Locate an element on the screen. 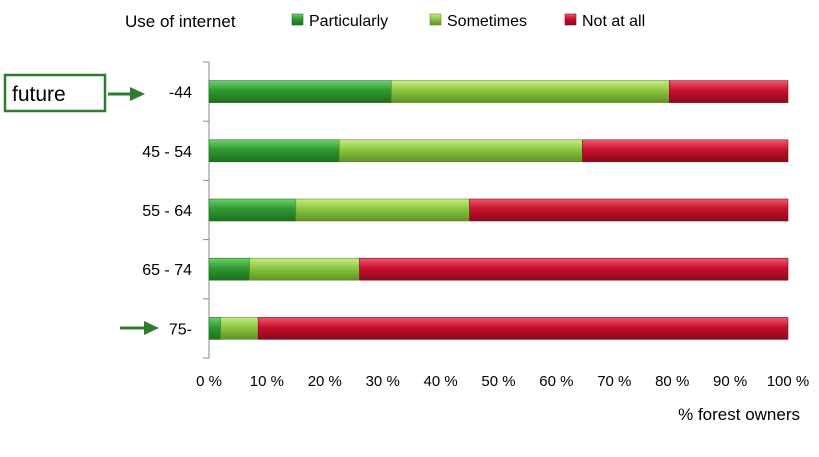 The image size is (819, 457). y-axis-ticks is located at coordinates (206, 210).